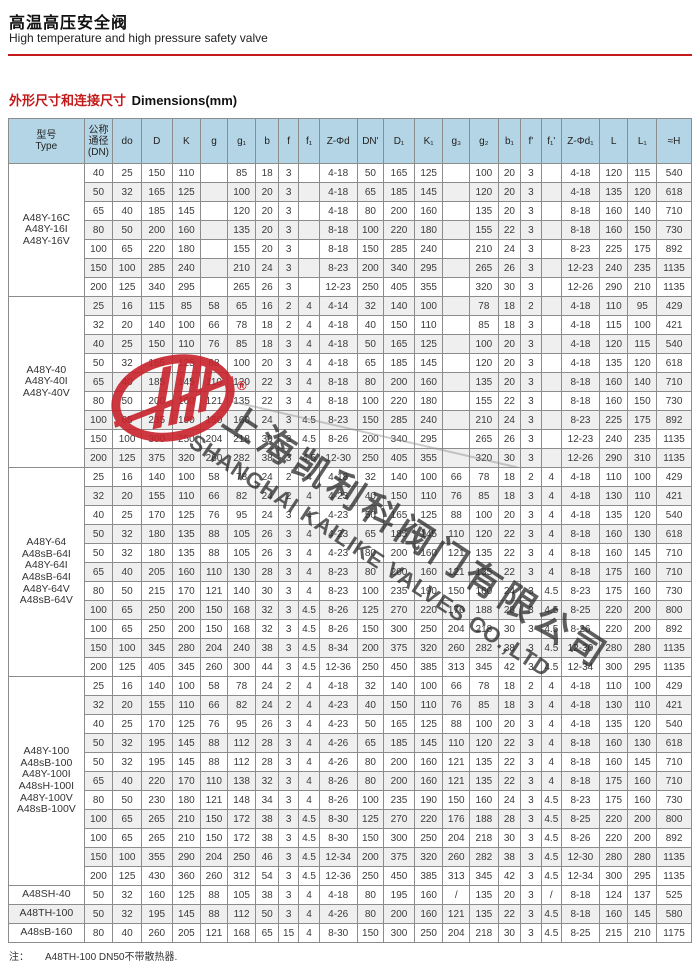  Describe the element at coordinates (338, 762) in the screenshot. I see `table-cell: 4-26` at that location.